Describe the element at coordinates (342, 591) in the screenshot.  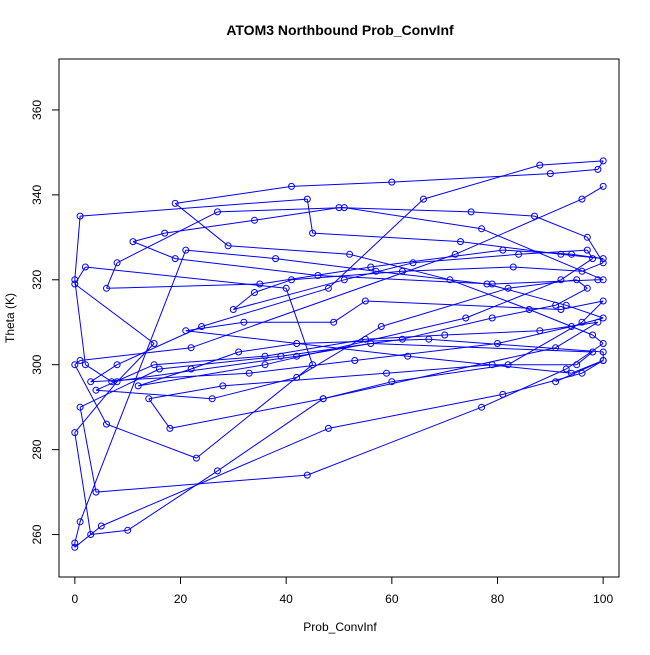
I see `x-axis: 0 20 40 60 80 100` at that location.